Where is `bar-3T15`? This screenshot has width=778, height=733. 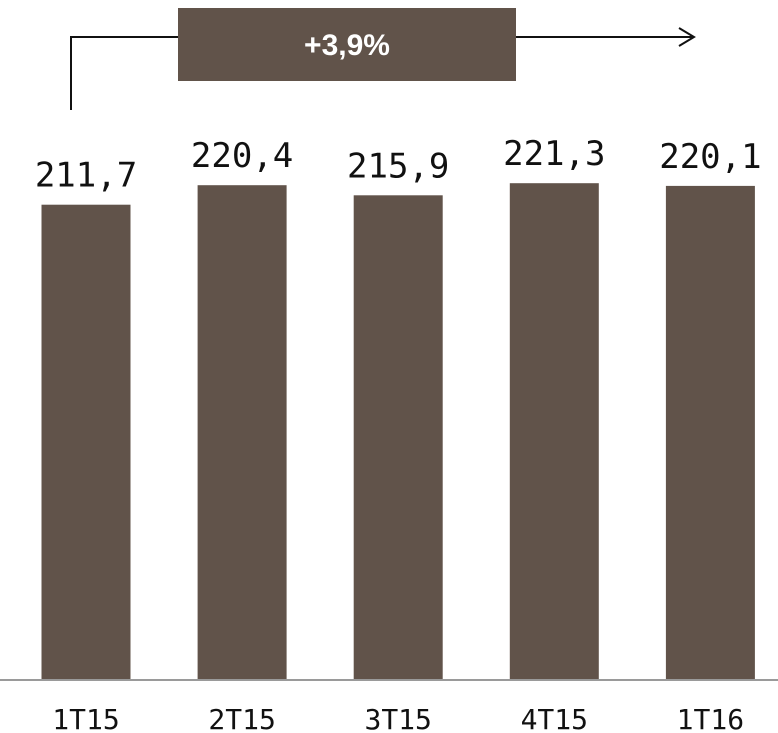
bar-3T15 is located at coordinates (398, 438).